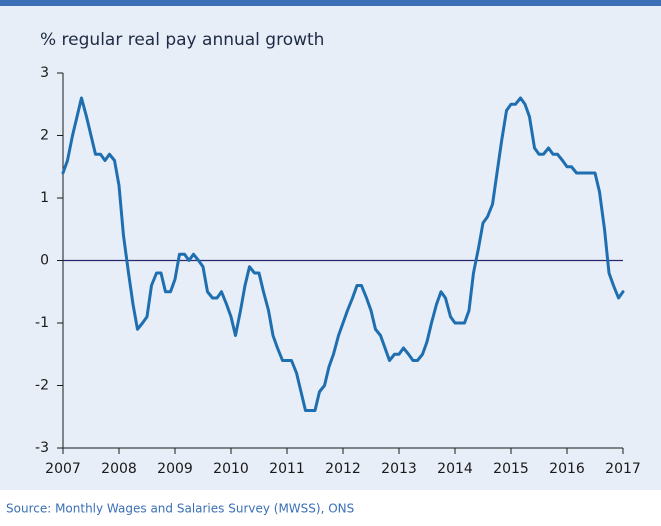 The width and height of the screenshot is (661, 526). I want to click on x-tick-label: 2012, so click(343, 469).